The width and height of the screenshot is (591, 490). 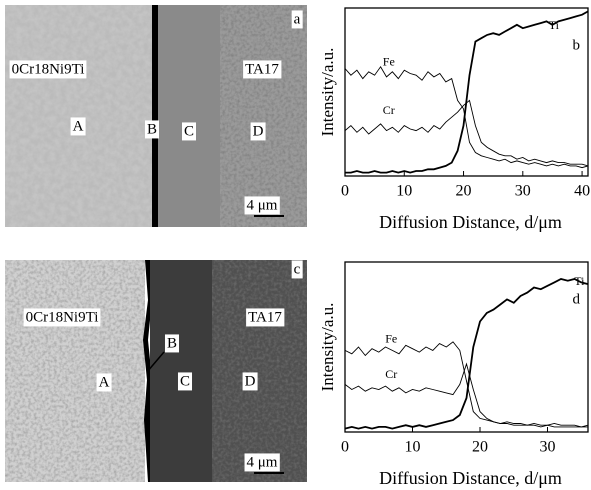 I want to click on panel-label: c, so click(x=297, y=269).